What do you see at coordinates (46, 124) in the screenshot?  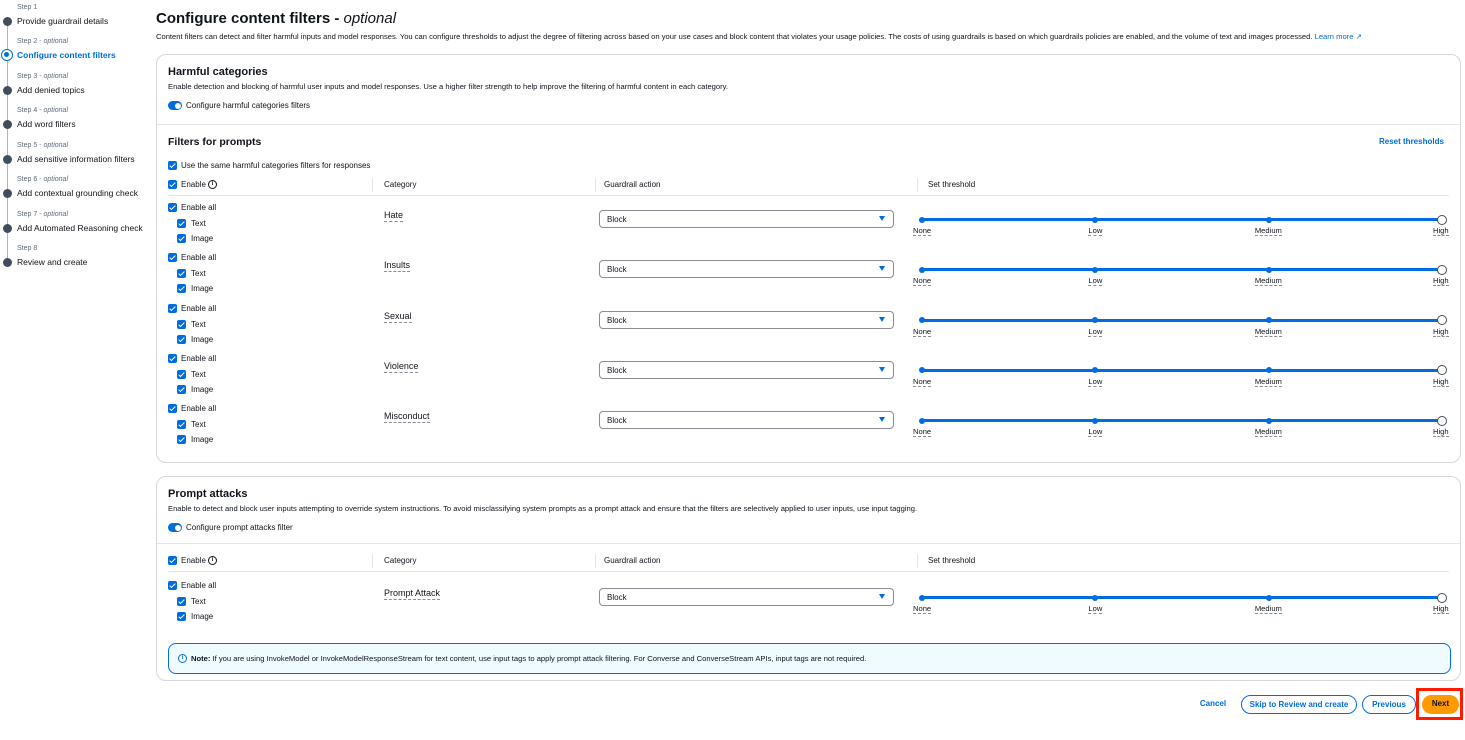 I see `step-label: Add word filters` at bounding box center [46, 124].